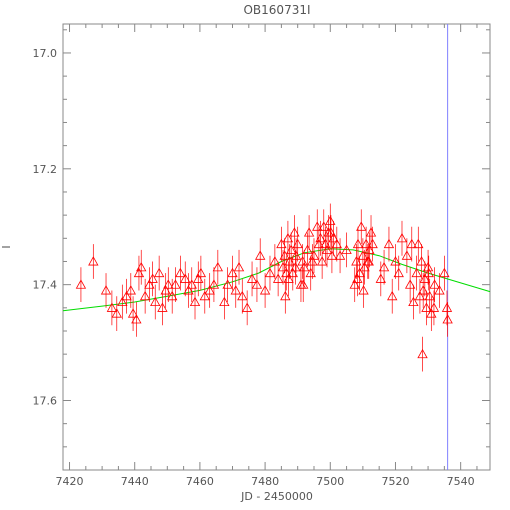 This screenshot has height=510, width=510. What do you see at coordinates (45, 285) in the screenshot?
I see `y-tick-label: 17.4` at bounding box center [45, 285].